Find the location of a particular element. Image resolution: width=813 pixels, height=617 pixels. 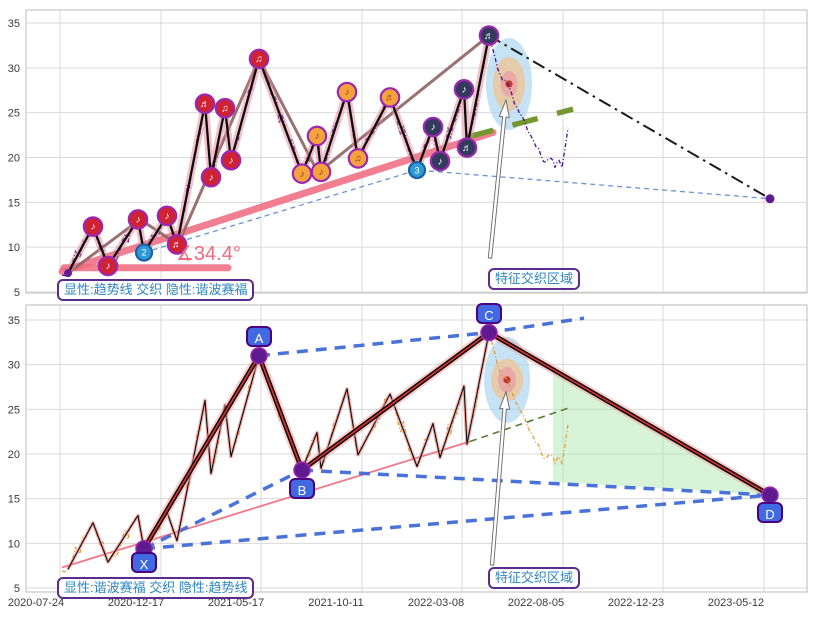

bottom-panel-legend-box: 显性:谐波赛福 交织 隐性:趋势线 is located at coordinates (156, 588).